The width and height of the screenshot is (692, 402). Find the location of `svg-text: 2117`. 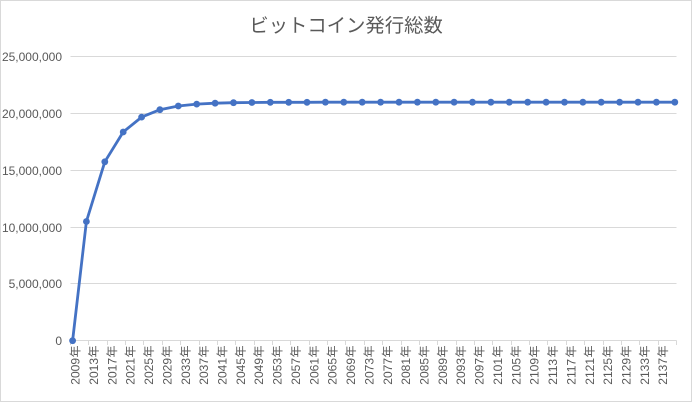

svg-text: 2117 is located at coordinates (571, 372).